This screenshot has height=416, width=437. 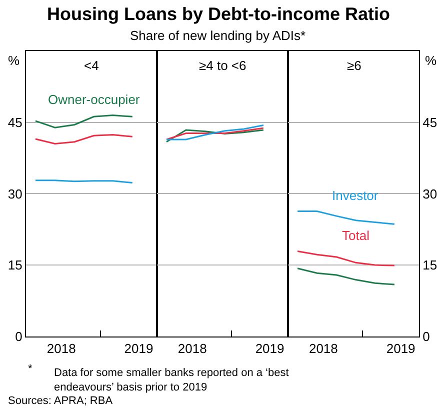 I want to click on text: ≥4 to <6, so click(x=222, y=65).